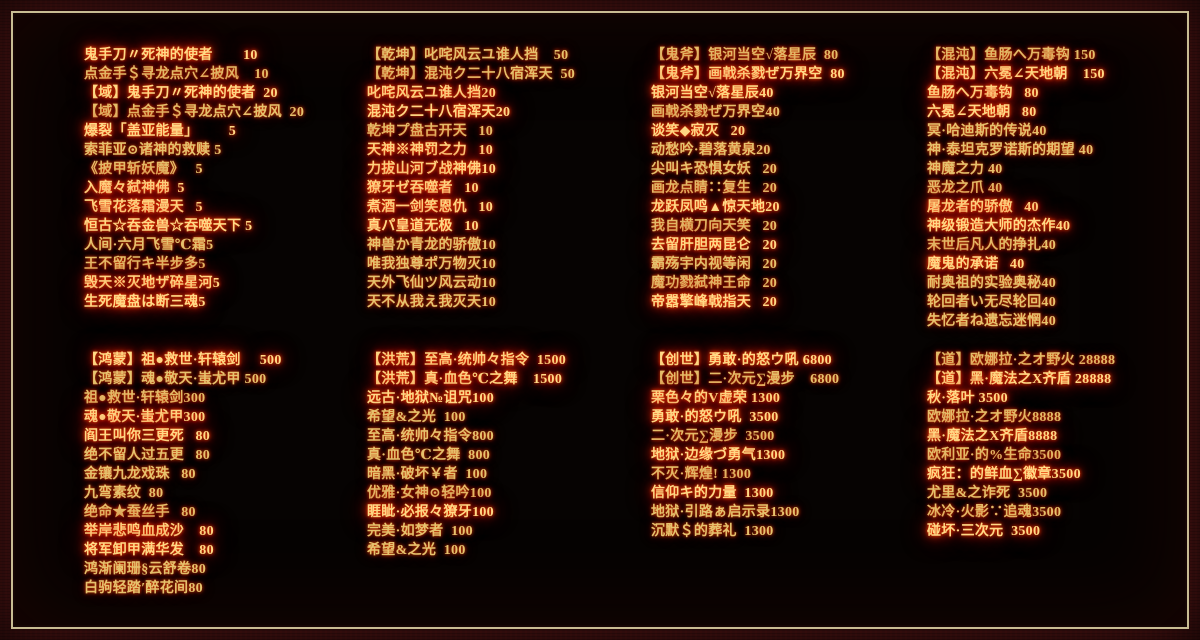 The height and width of the screenshot is (640, 1200). I want to click on list-item: 地狱·引路ぁ启示录1300, so click(725, 512).